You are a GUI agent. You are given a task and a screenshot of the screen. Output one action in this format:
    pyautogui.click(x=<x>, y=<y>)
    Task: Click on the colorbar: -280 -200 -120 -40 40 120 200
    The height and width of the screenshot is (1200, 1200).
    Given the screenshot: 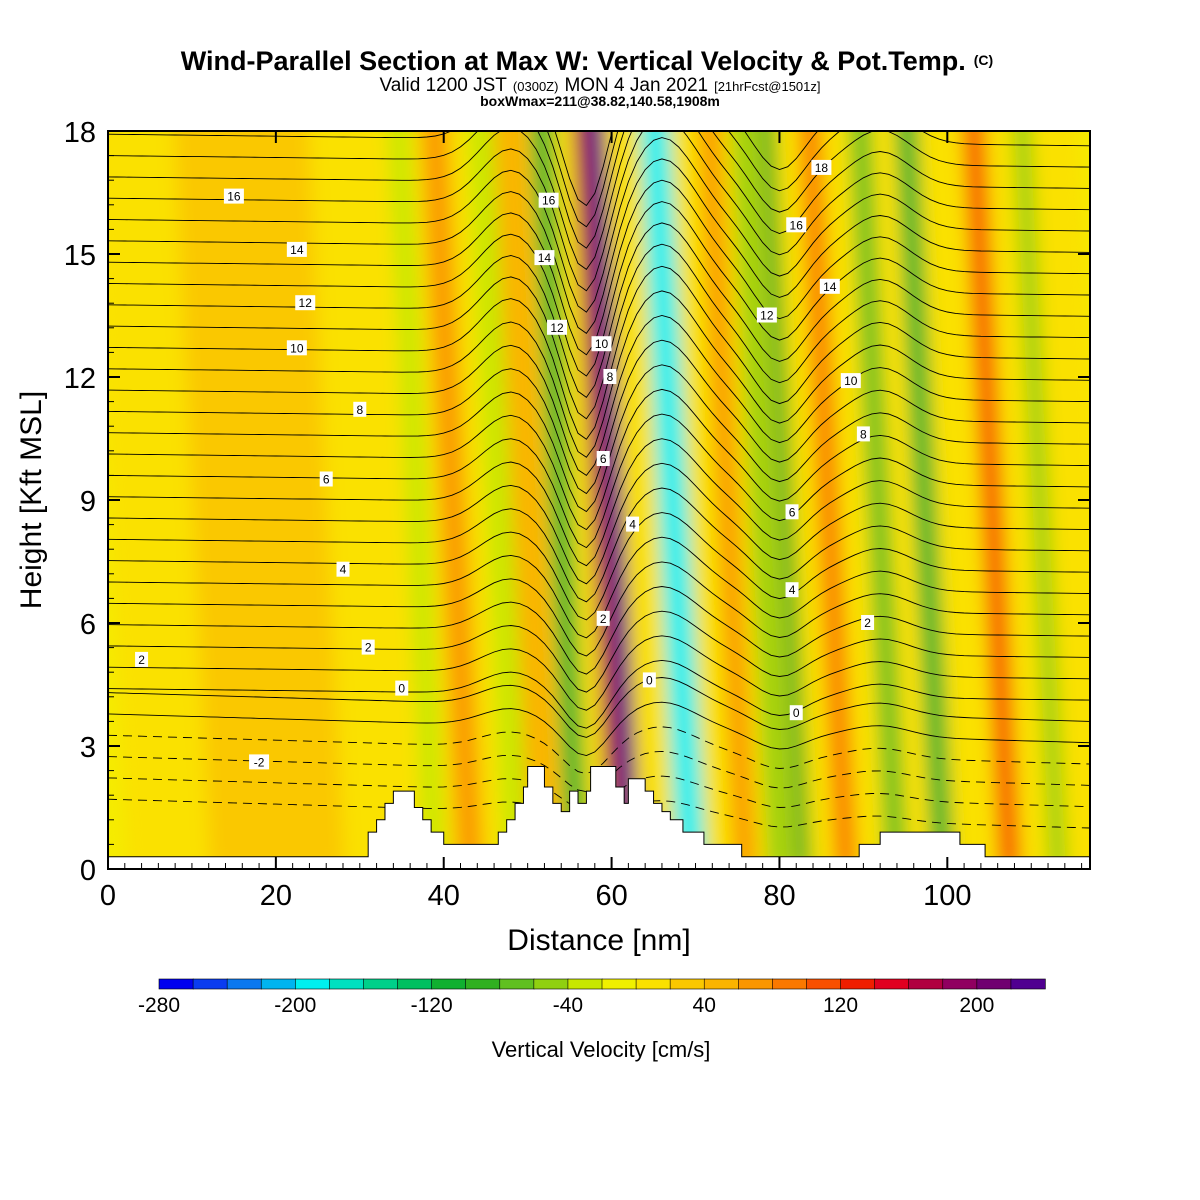 What is the action you would take?
    pyautogui.click(x=592, y=997)
    